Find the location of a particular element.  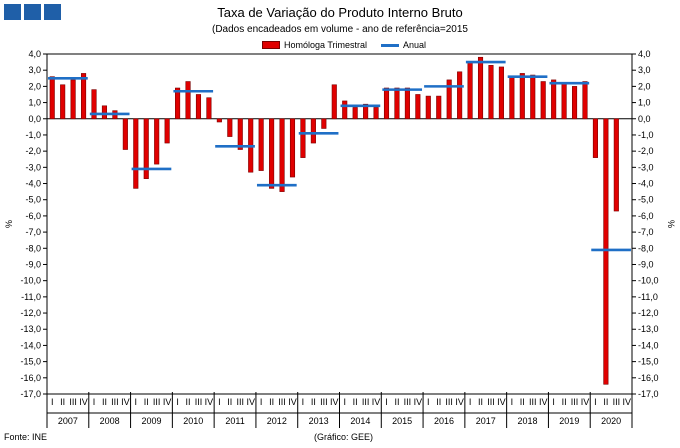

y-tick-label-right: 0,0 is located at coordinates (644, 119).